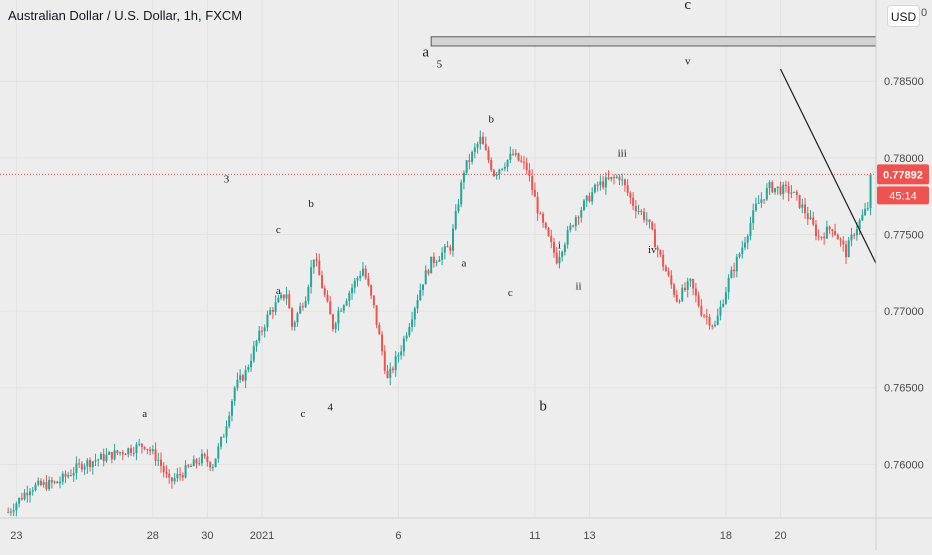 The image size is (932, 555). What do you see at coordinates (780, 536) in the screenshot?
I see `x-tick-label: 20` at bounding box center [780, 536].